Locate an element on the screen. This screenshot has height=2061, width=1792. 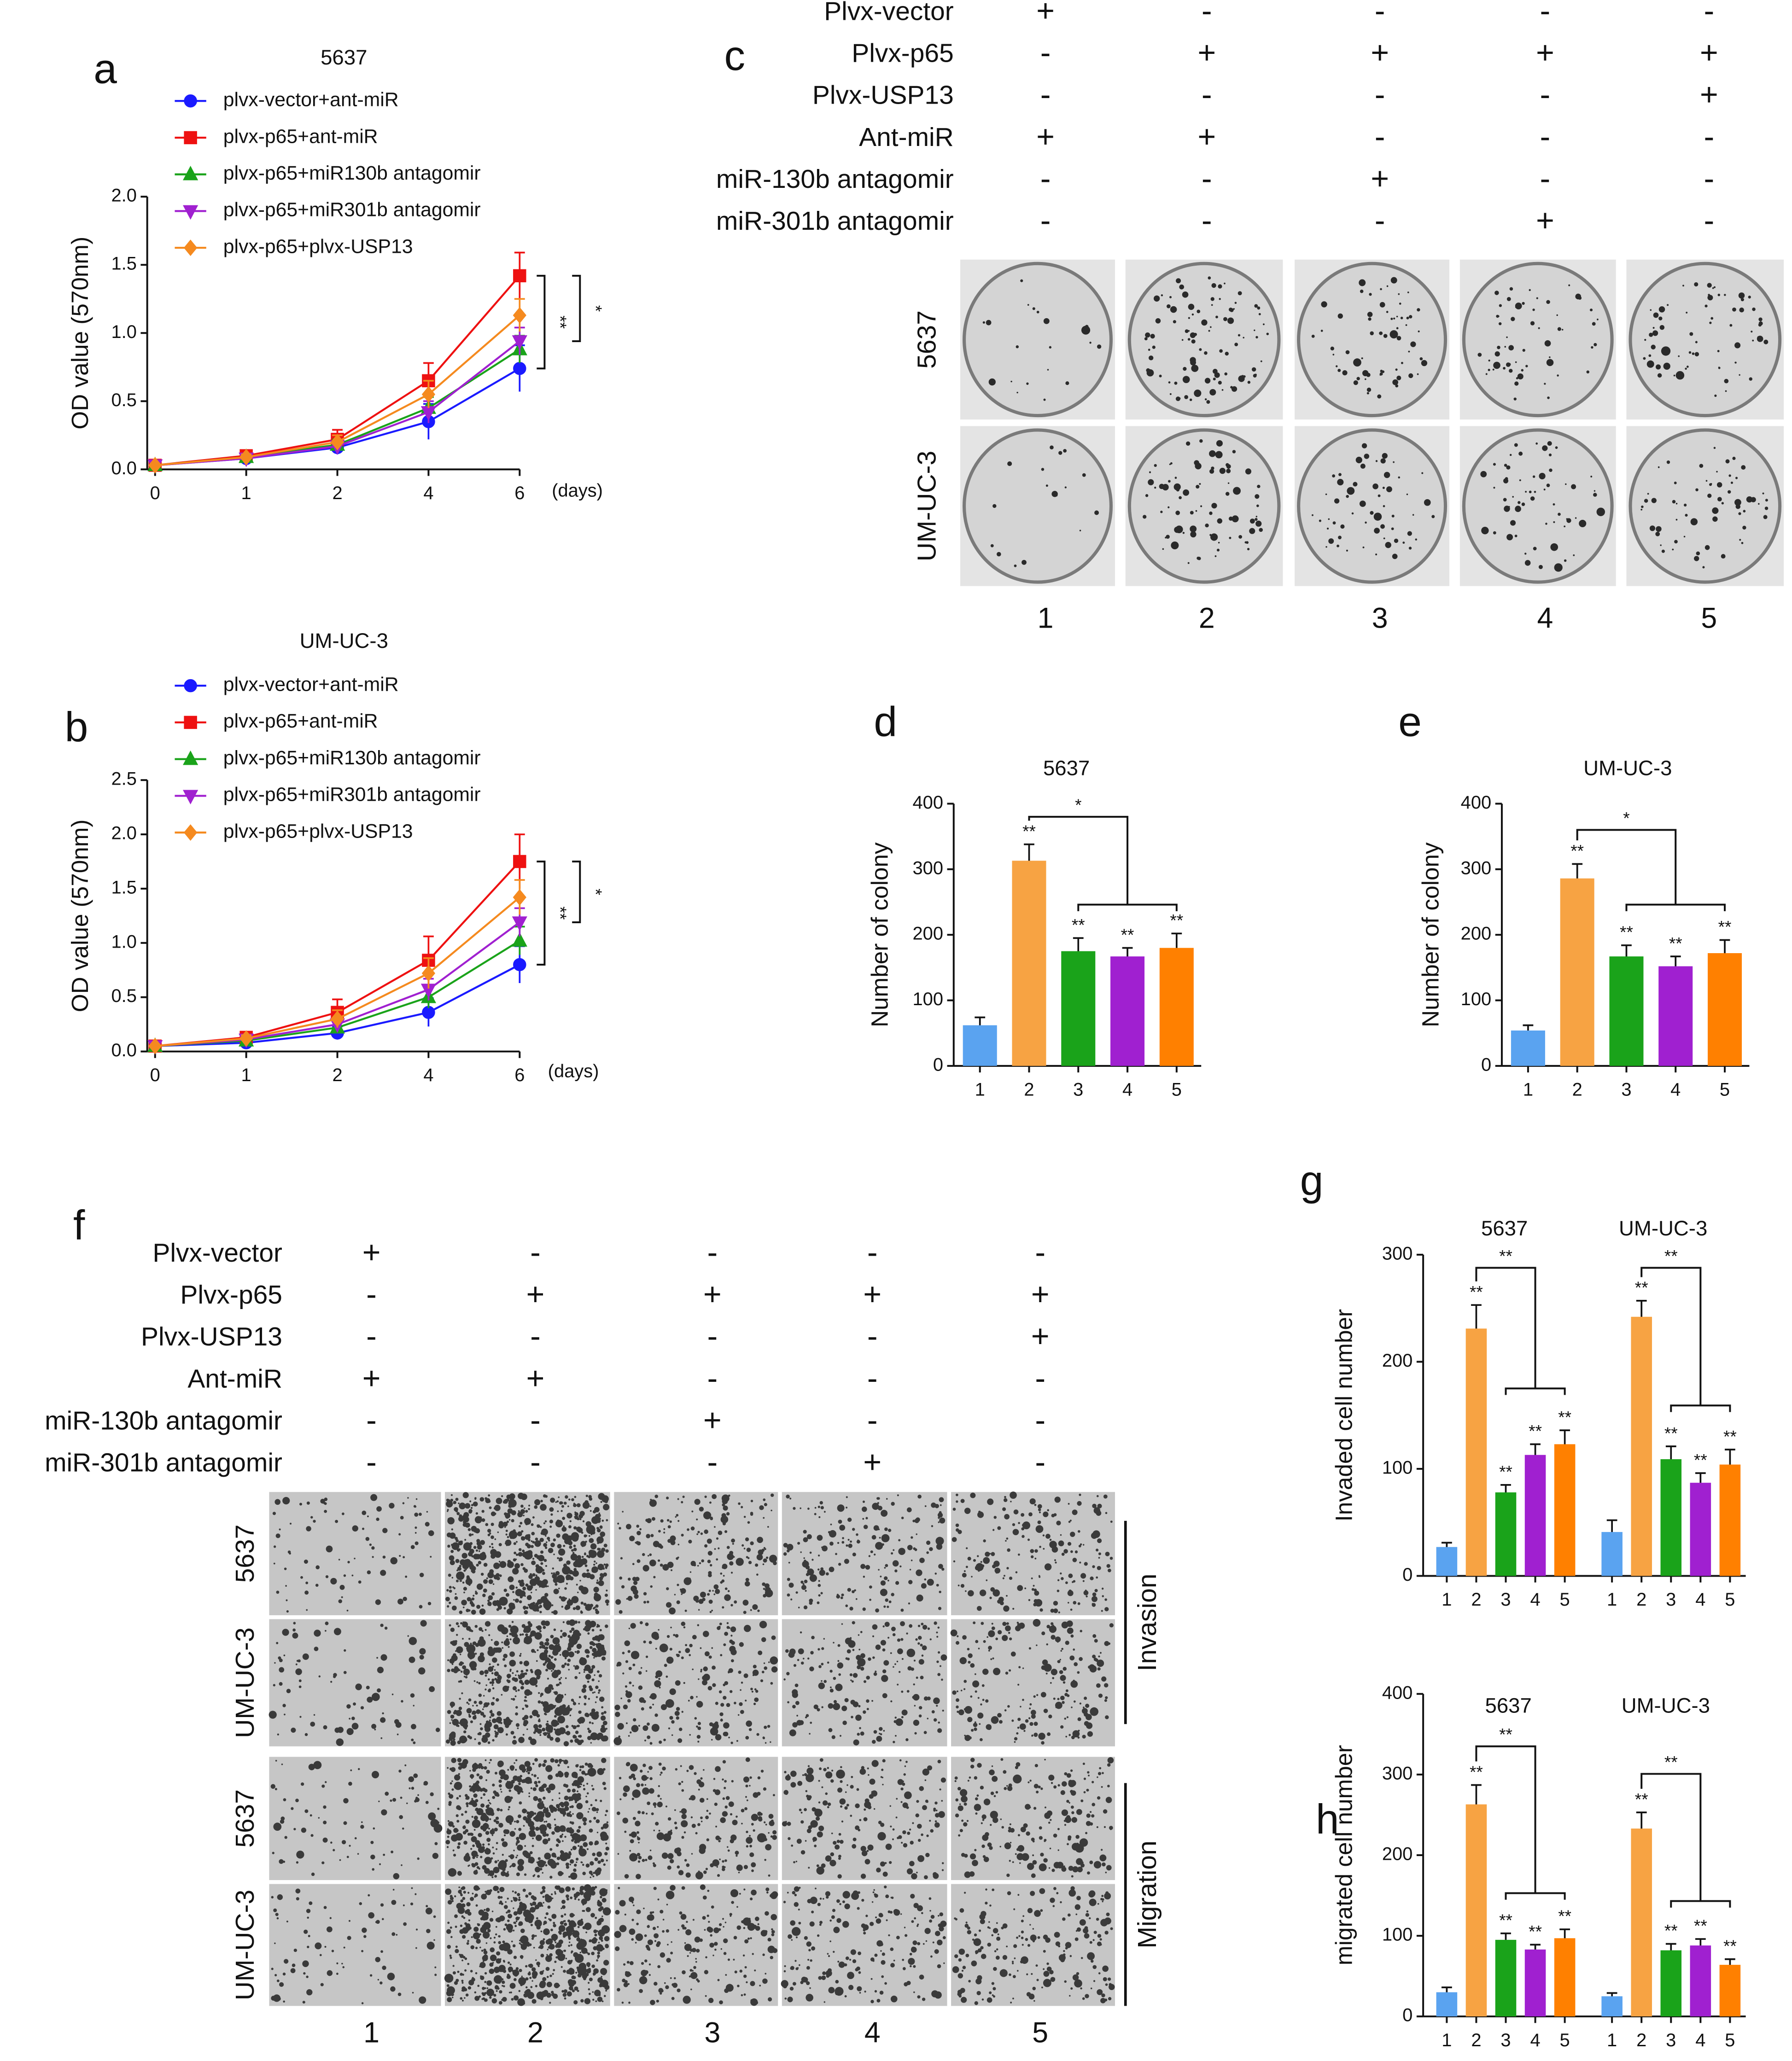
legend-label: plvx-p65+miR301b antagomir is located at coordinates (352, 210).